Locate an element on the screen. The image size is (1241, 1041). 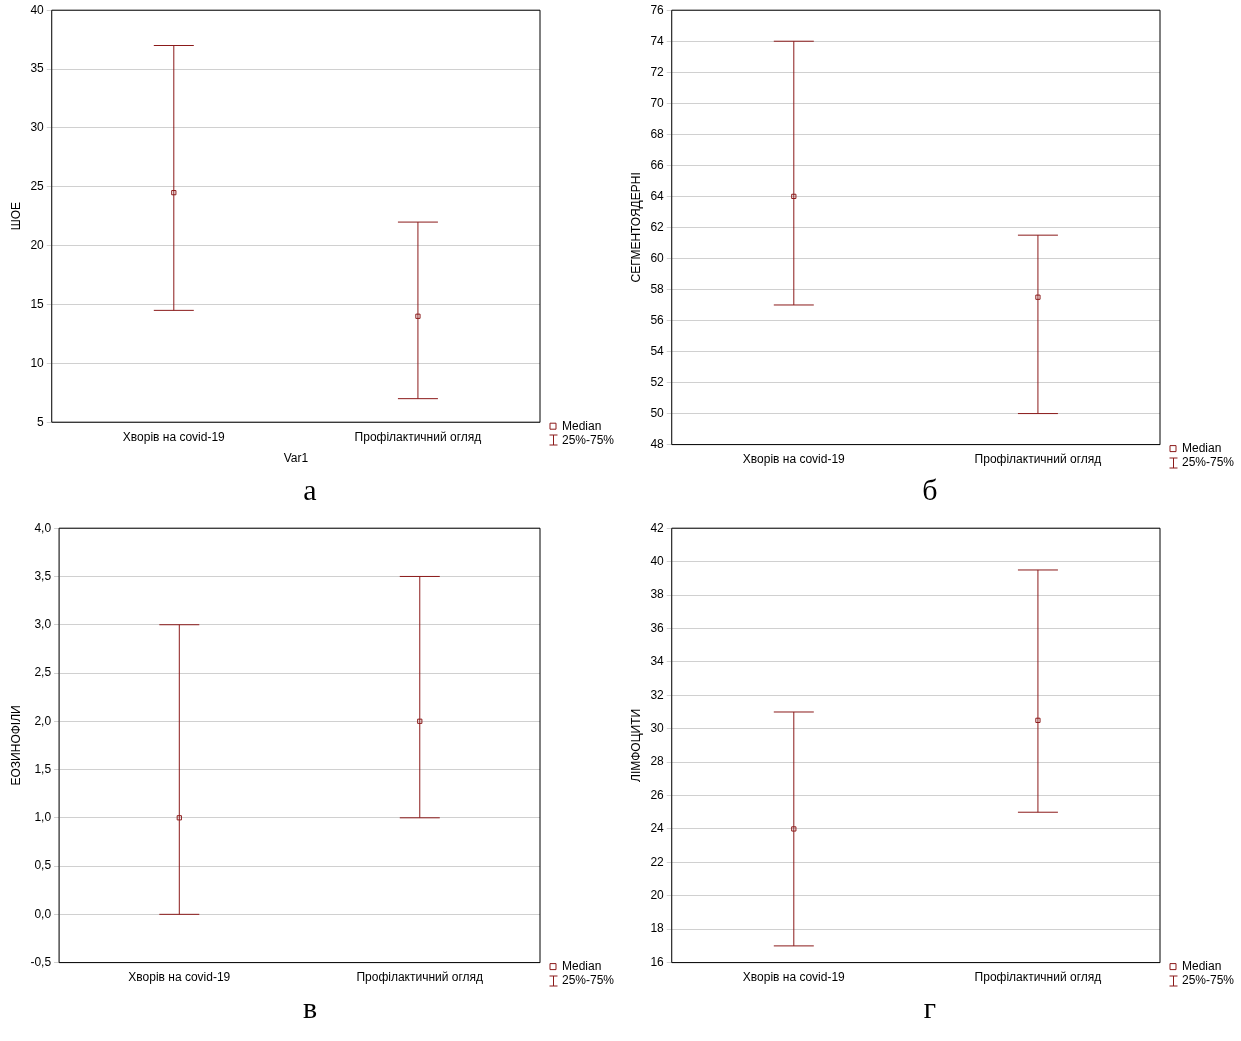
text: г is located at coordinates (930, 1008).